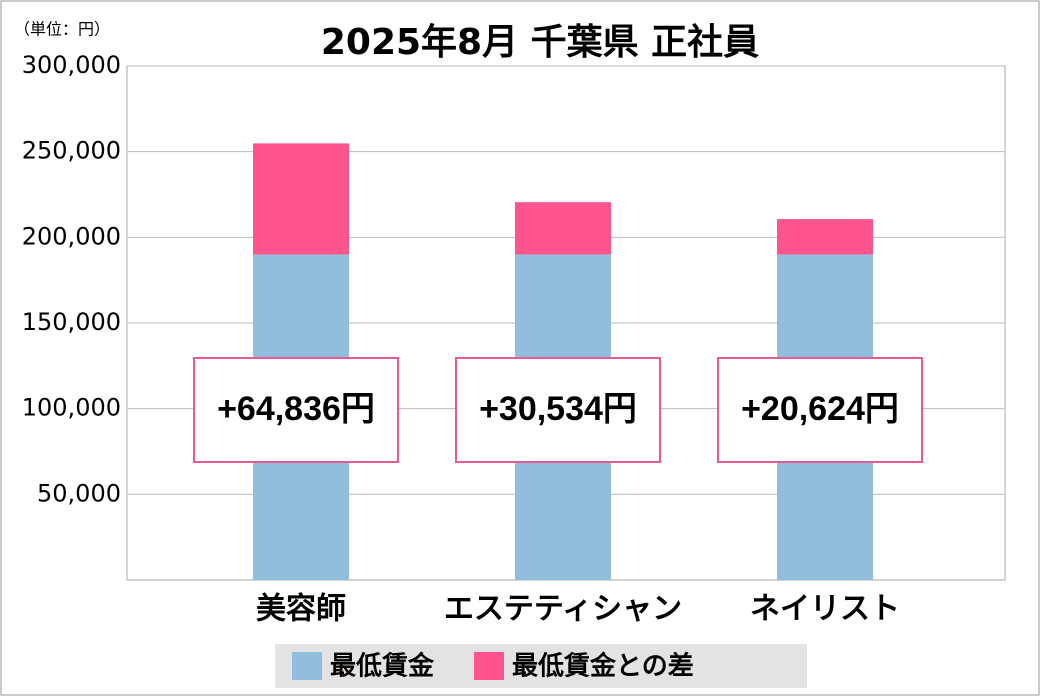  What do you see at coordinates (71, 236) in the screenshot?
I see `y-tick-label: 200,000` at bounding box center [71, 236].